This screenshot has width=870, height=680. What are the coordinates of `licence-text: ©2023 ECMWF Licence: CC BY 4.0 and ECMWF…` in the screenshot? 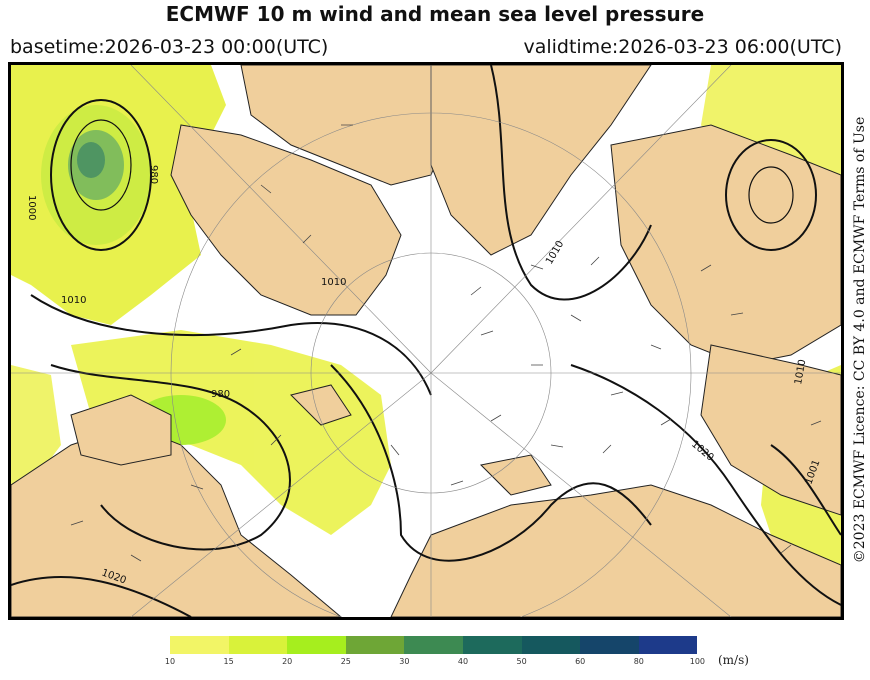 It's located at (860, 340).